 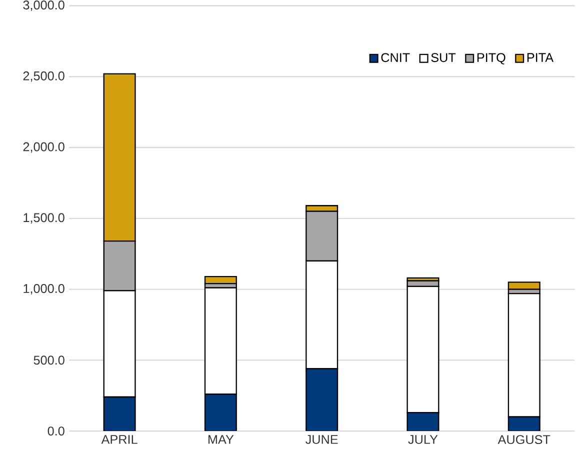 I want to click on x-tick-label: APRIL, so click(x=119, y=439).